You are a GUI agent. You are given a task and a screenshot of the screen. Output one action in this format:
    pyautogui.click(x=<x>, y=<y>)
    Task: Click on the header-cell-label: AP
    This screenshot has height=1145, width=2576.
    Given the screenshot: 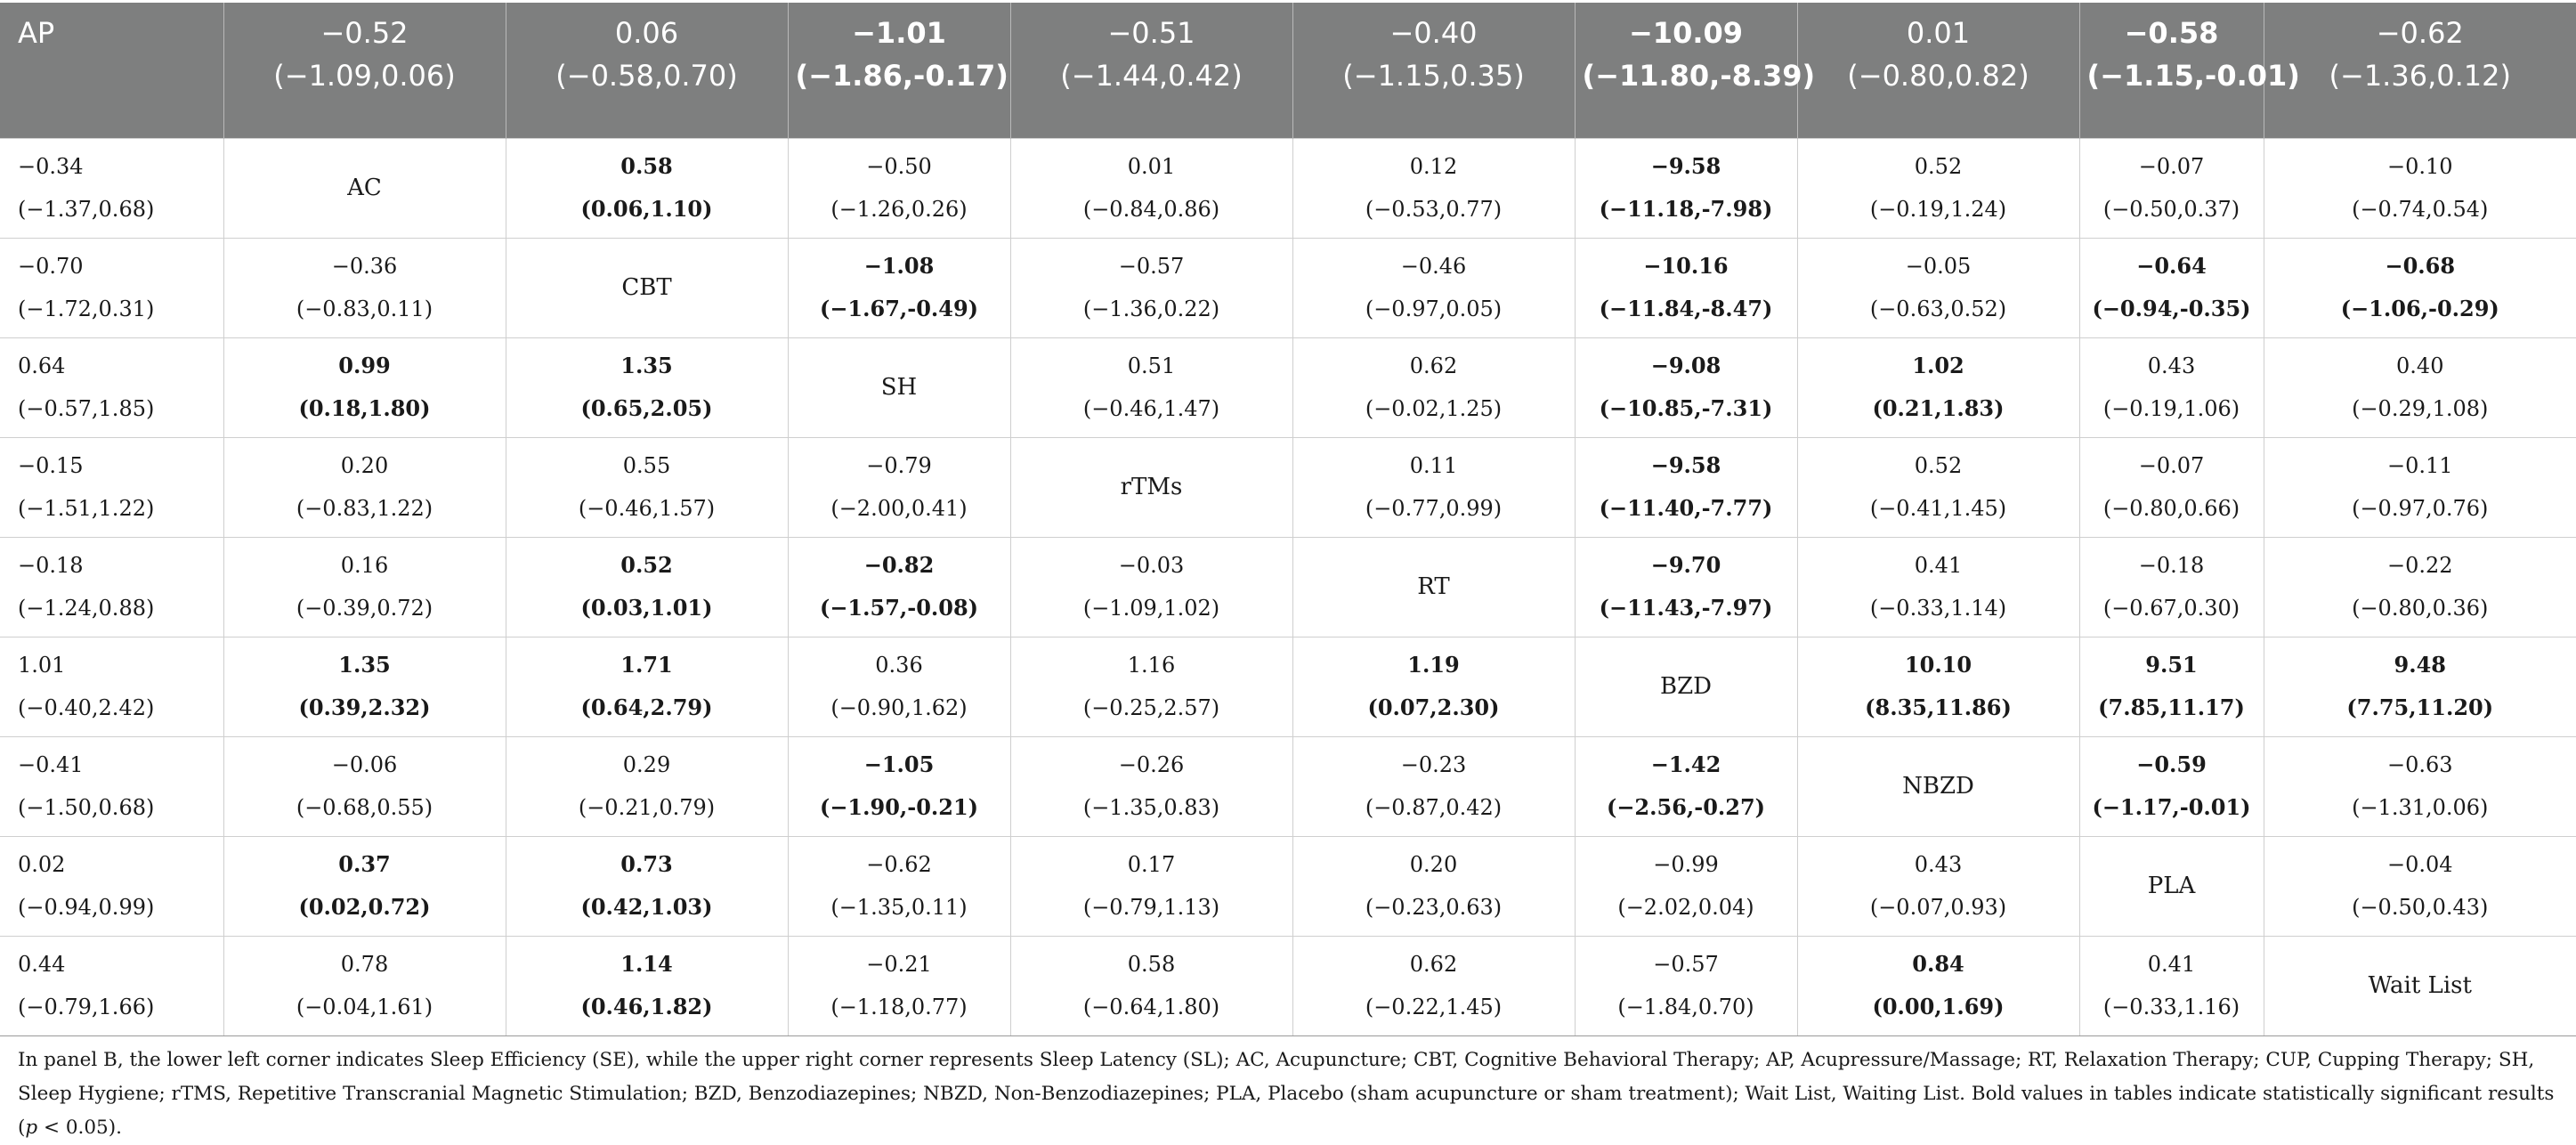 What is the action you would take?
    pyautogui.click(x=112, y=70)
    